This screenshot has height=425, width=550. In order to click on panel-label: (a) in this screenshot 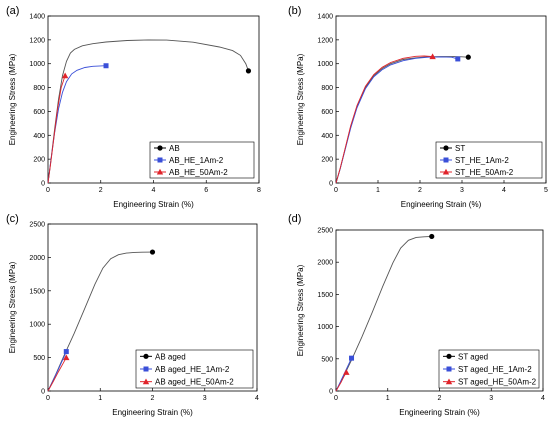, I will do `click(12, 11)`.